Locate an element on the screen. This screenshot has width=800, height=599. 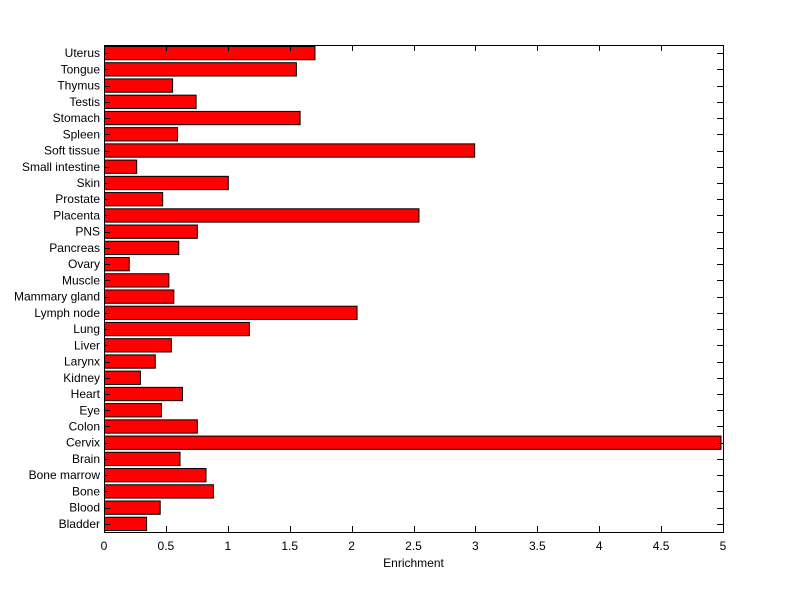
bar-bone is located at coordinates (159, 491).